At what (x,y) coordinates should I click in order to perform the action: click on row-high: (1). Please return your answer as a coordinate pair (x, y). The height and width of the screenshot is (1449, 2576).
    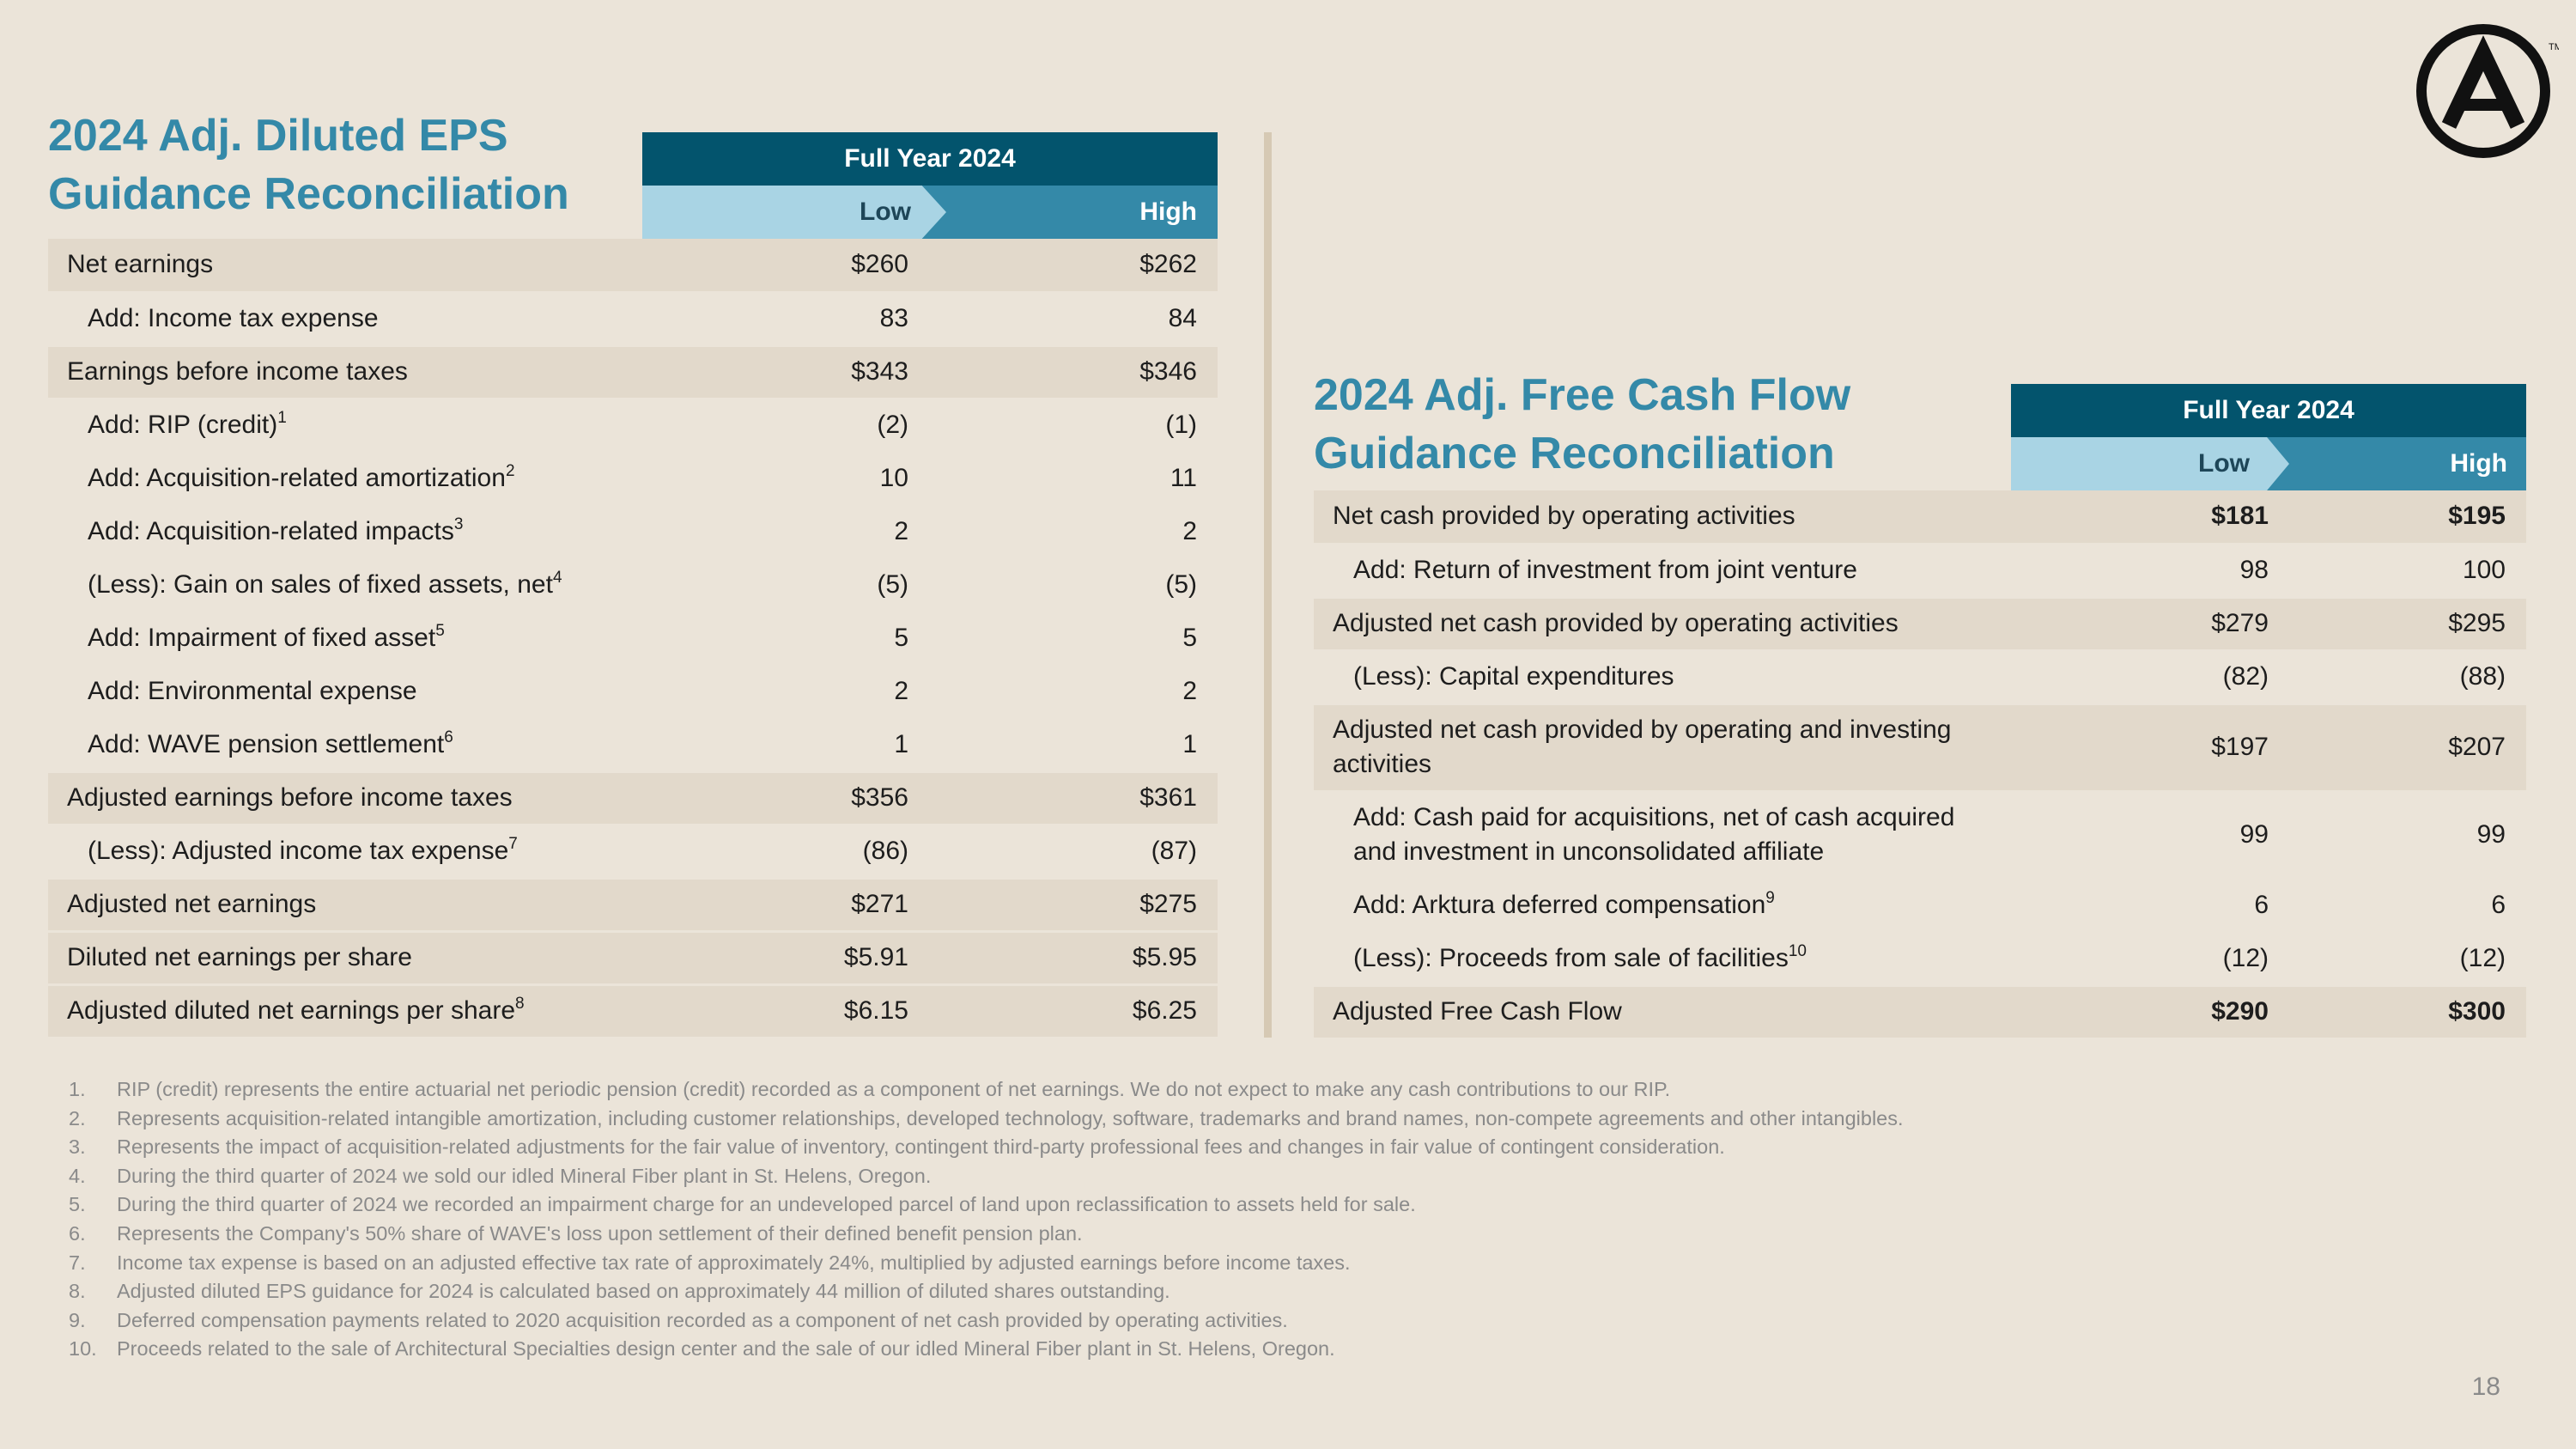
    Looking at the image, I should click on (1074, 426).